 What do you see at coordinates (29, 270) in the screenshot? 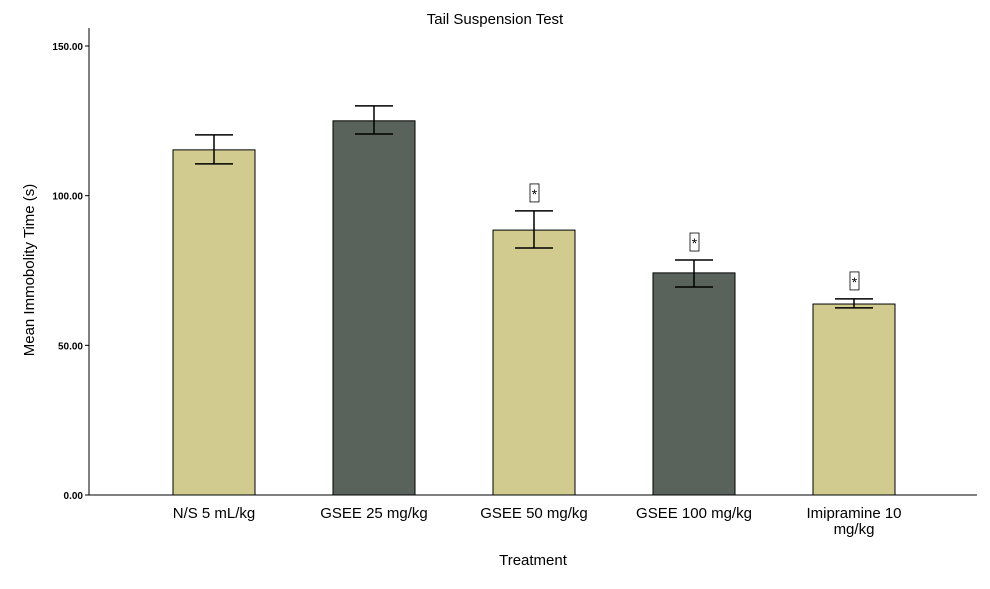
I see `y-axis-label: Mean Immobolity Time (s)` at bounding box center [29, 270].